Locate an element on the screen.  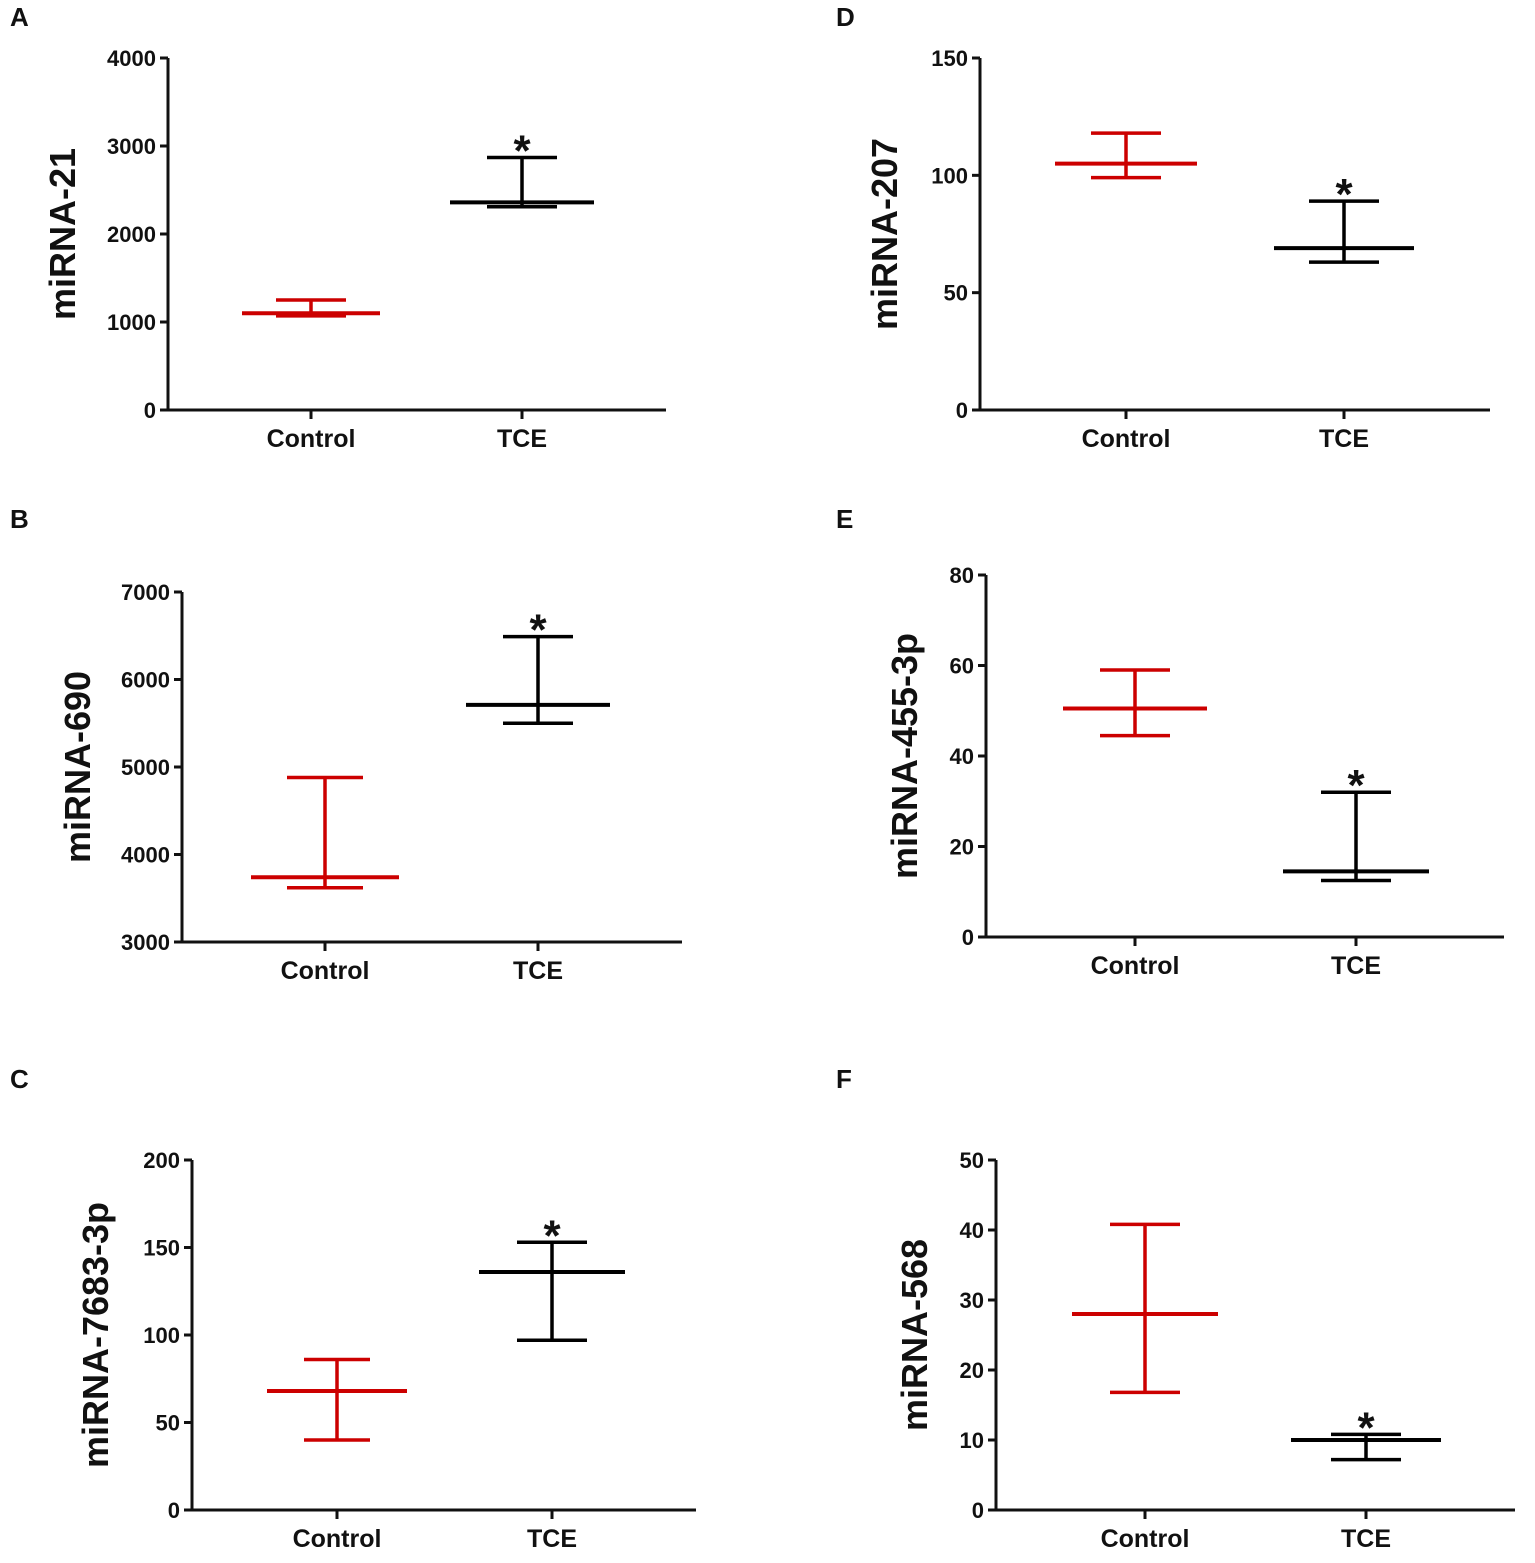
panel-letter: D is located at coordinates (845, 17).